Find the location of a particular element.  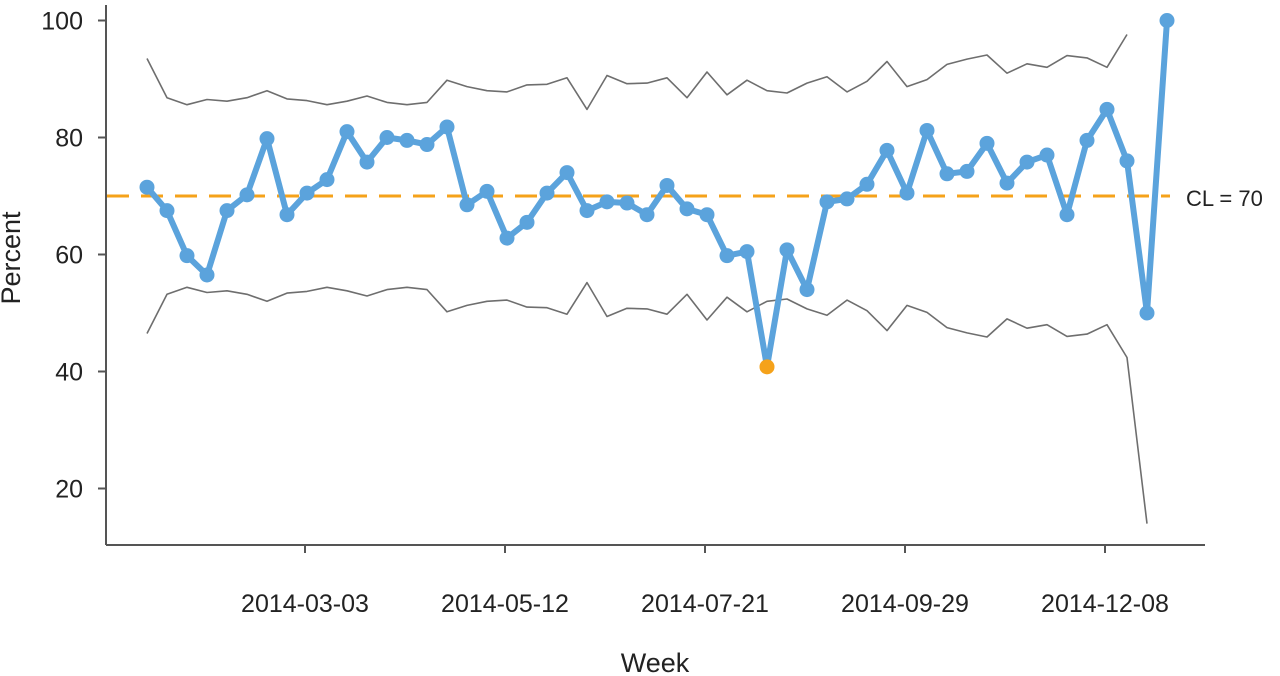

x-tick-label: 2014-05-12 is located at coordinates (505, 604).